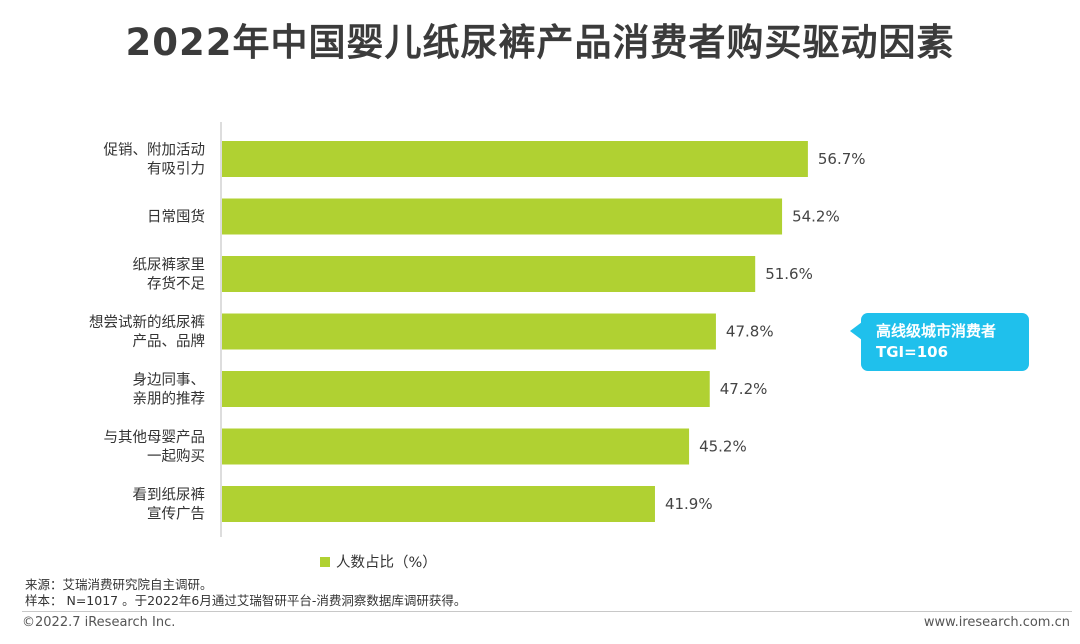  Describe the element at coordinates (155, 437) in the screenshot. I see `category-label-5-0: 与其他母婴产品` at that location.